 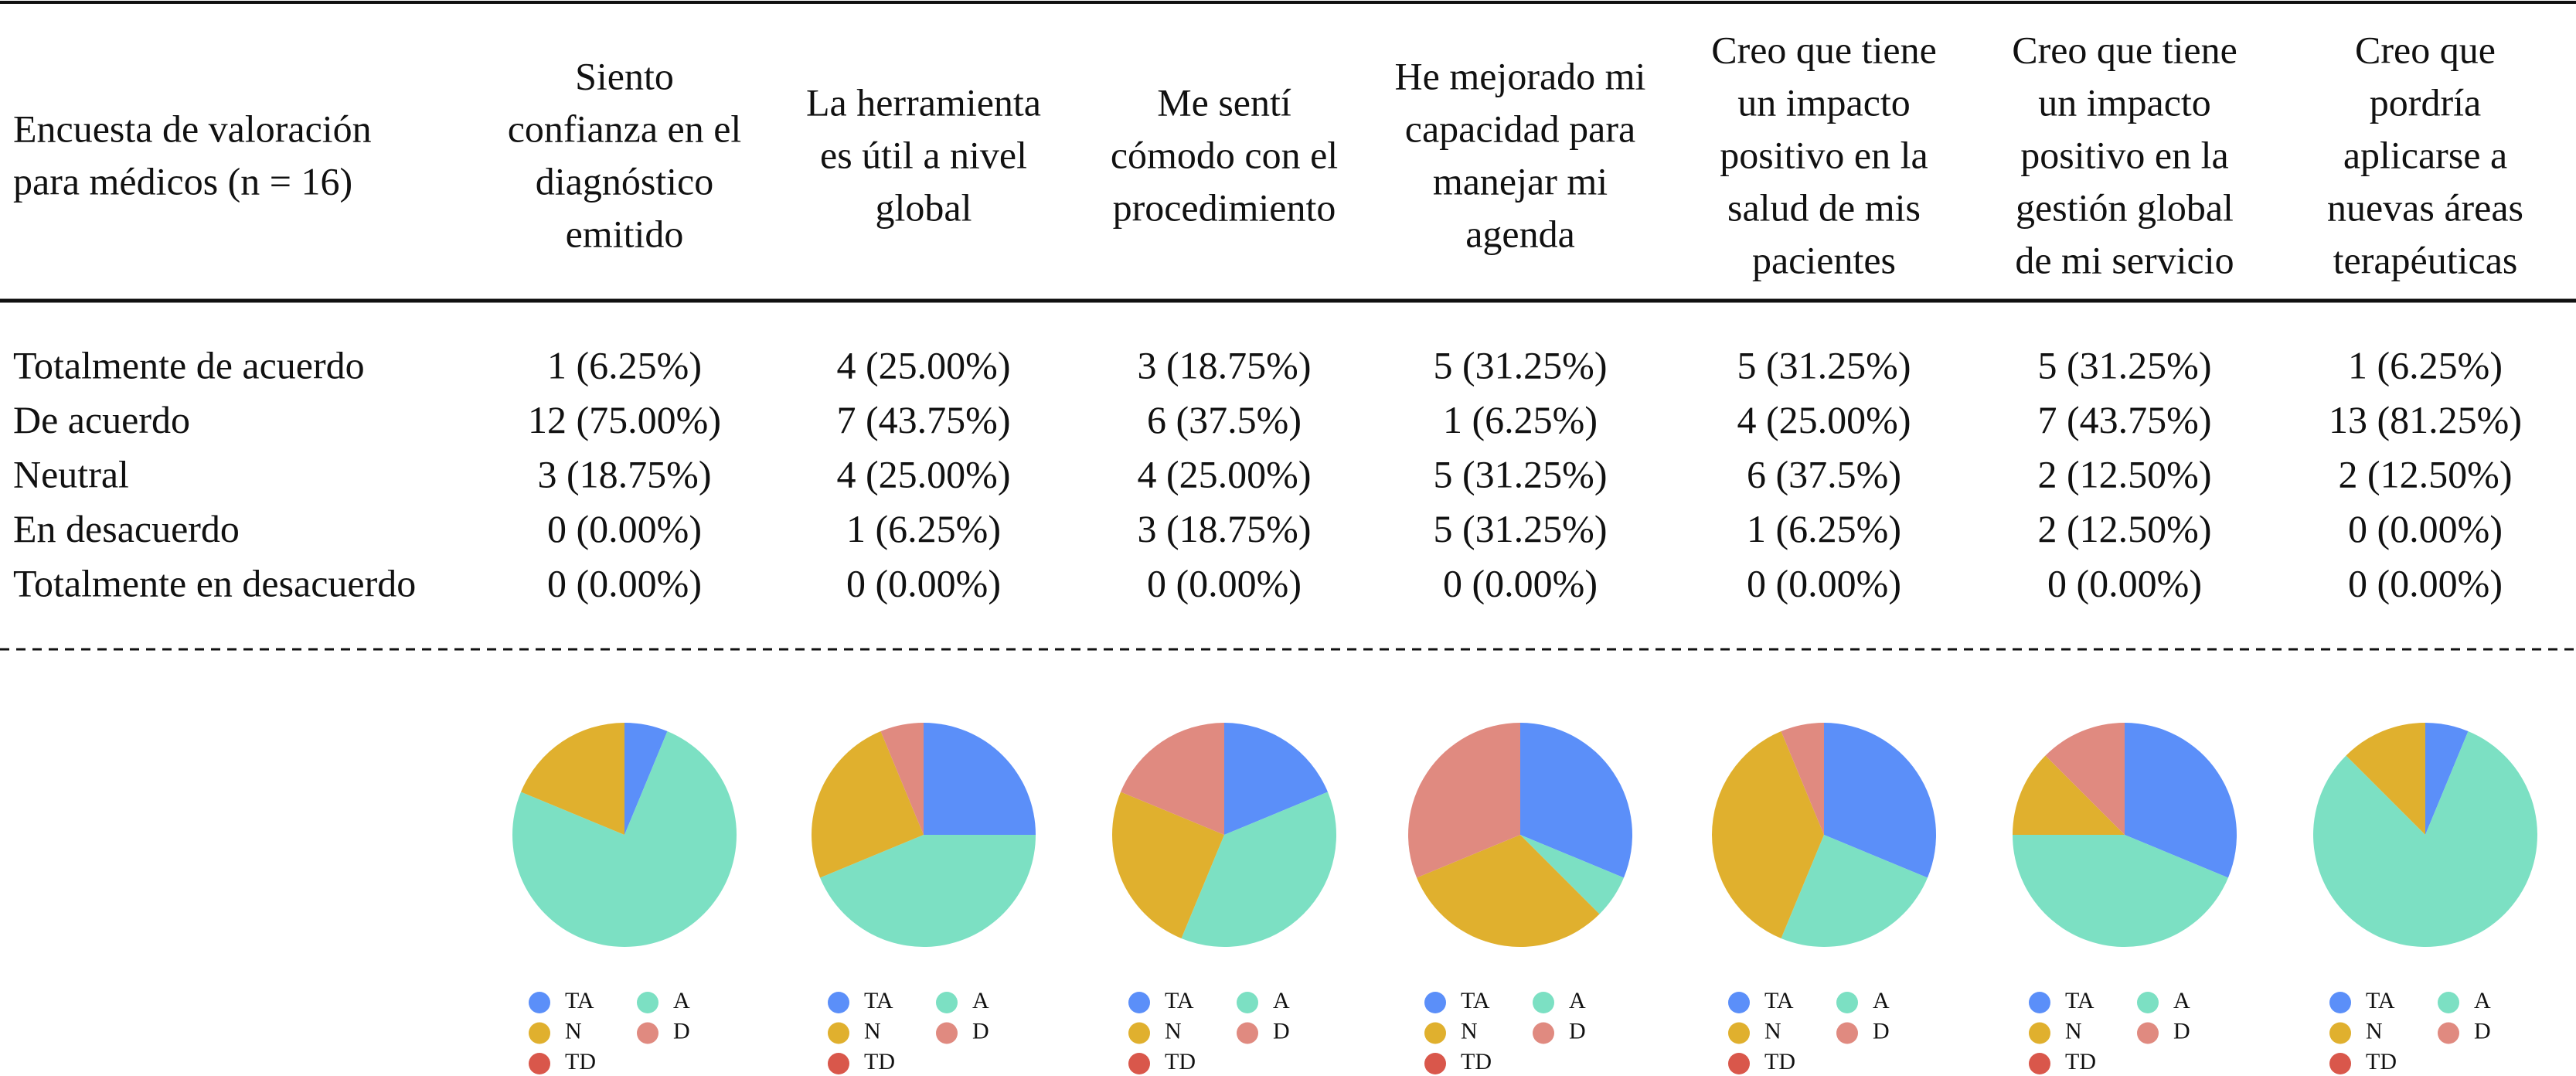 I want to click on header-text: Creo que tiene, so click(x=2124, y=49).